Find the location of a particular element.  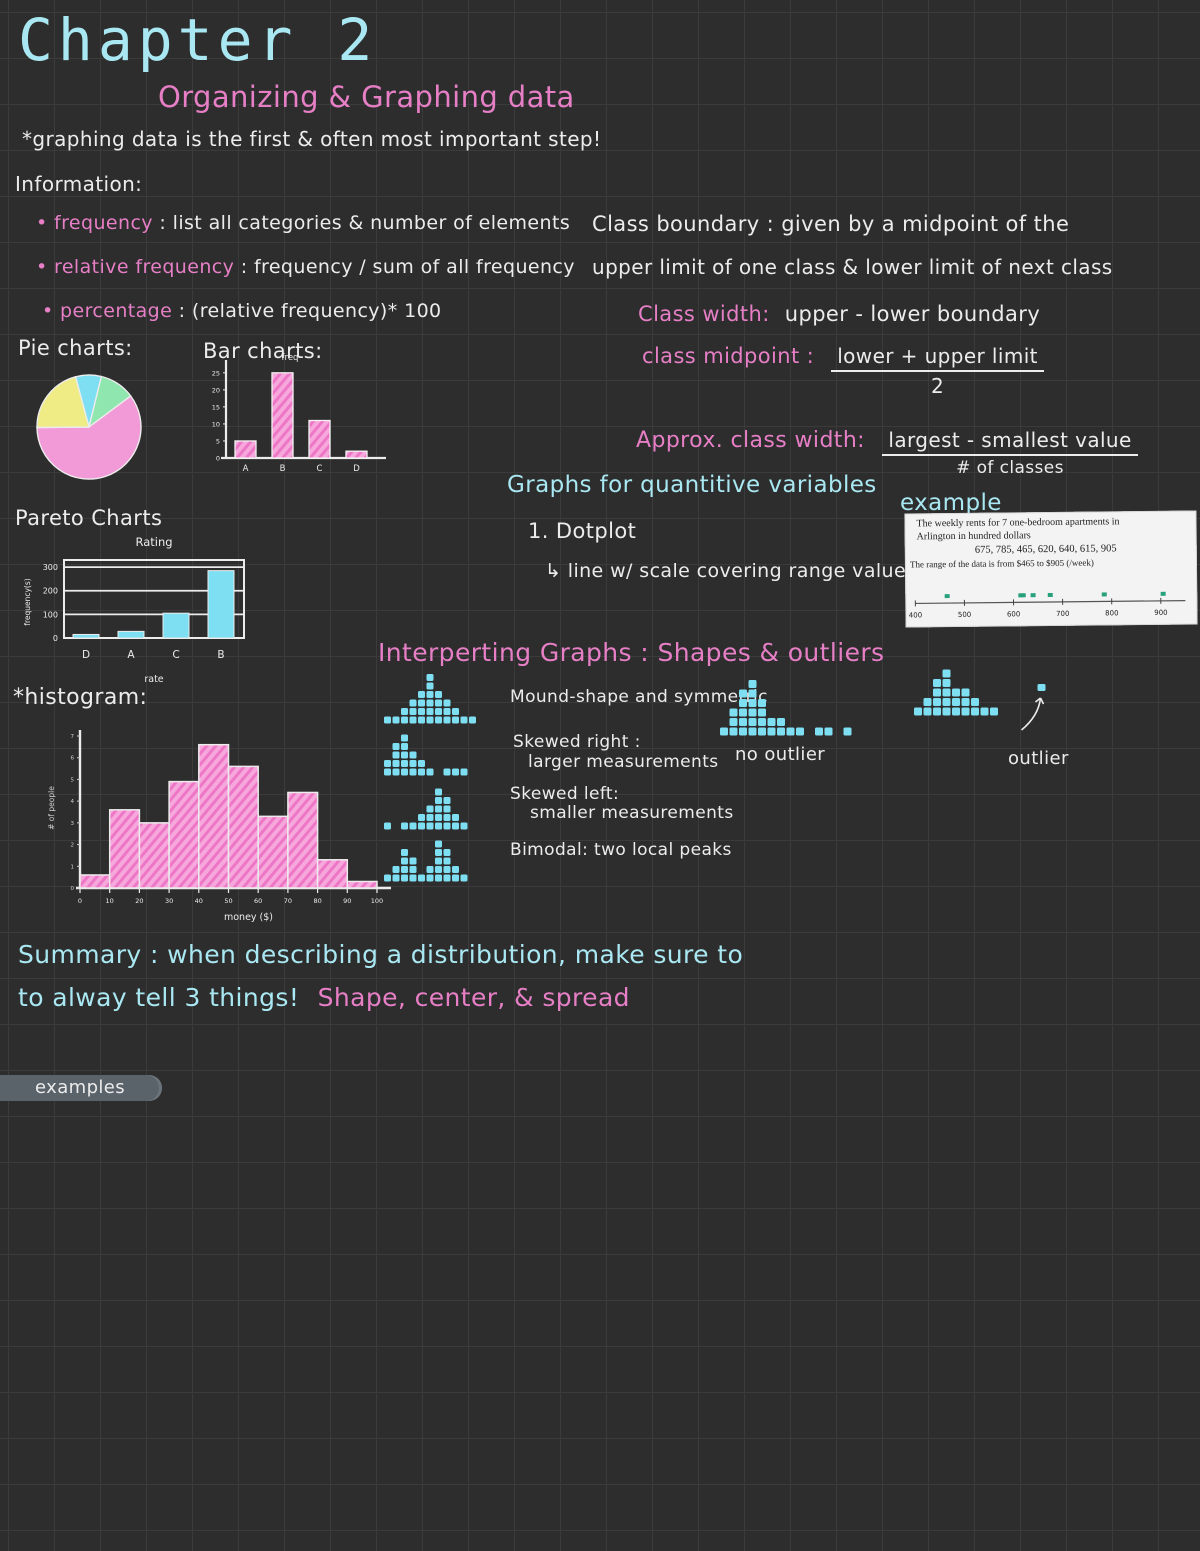

approx-class-width-numerator: largest - smallest value is located at coordinates (1010, 442).